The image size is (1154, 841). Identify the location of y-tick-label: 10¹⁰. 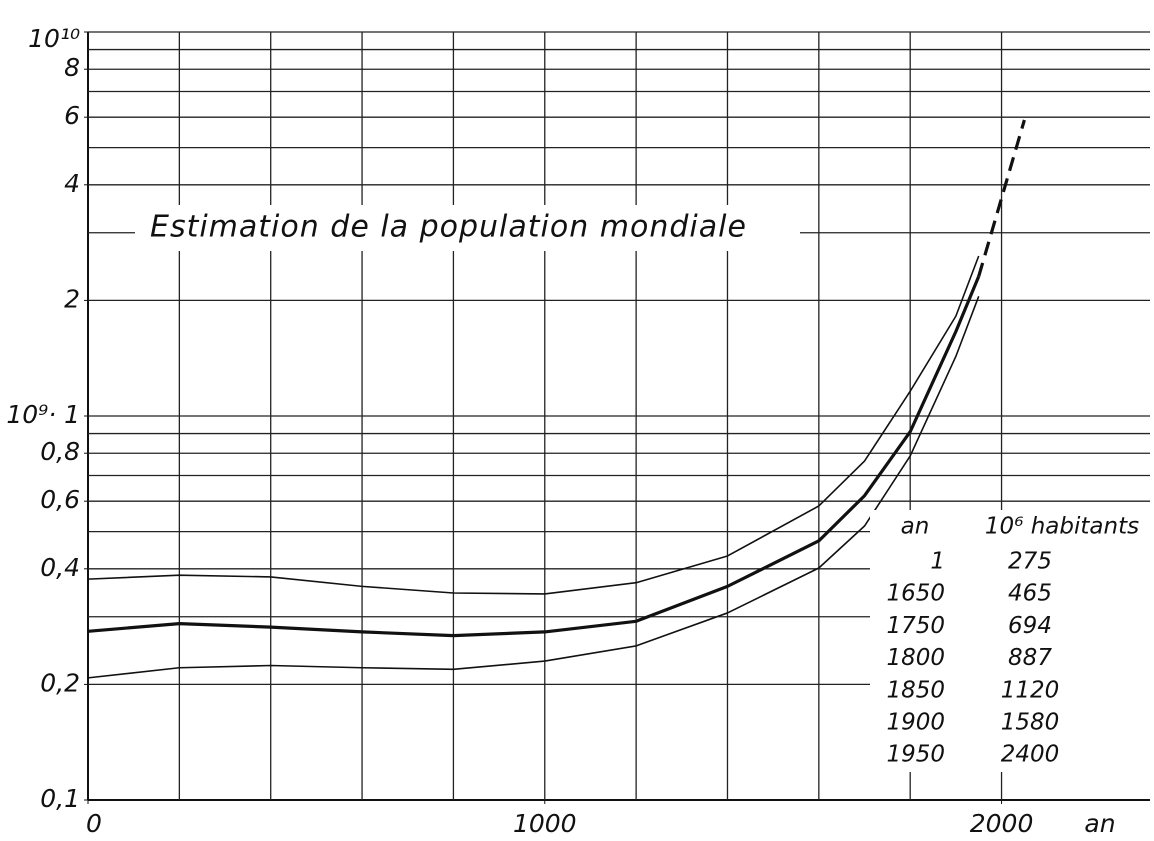
(54, 38).